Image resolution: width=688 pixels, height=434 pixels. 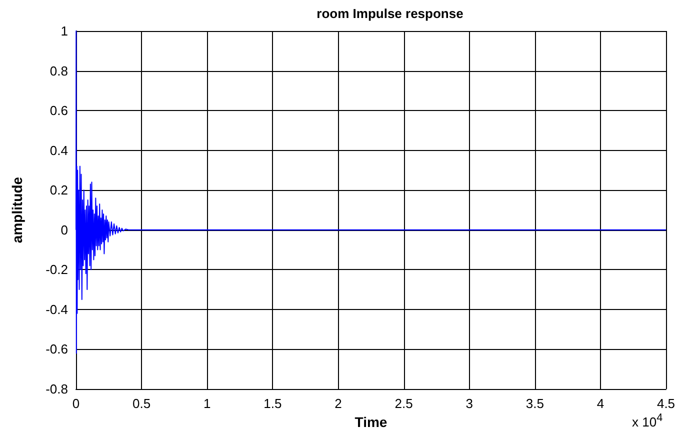 What do you see at coordinates (59, 150) in the screenshot?
I see `y-tick-label: 0.4` at bounding box center [59, 150].